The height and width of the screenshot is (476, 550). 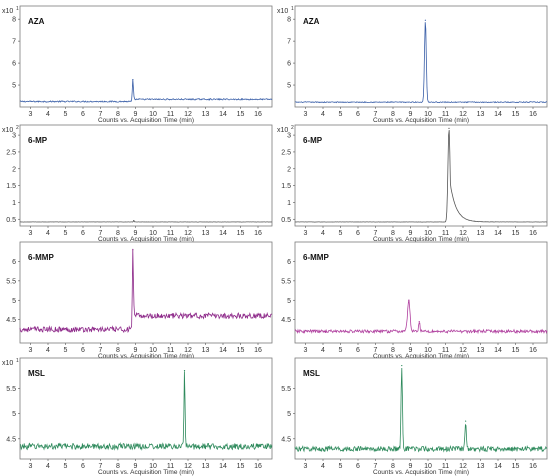 What do you see at coordinates (428, 466) in the screenshot?
I see `x-tick-label: 10` at bounding box center [428, 466].